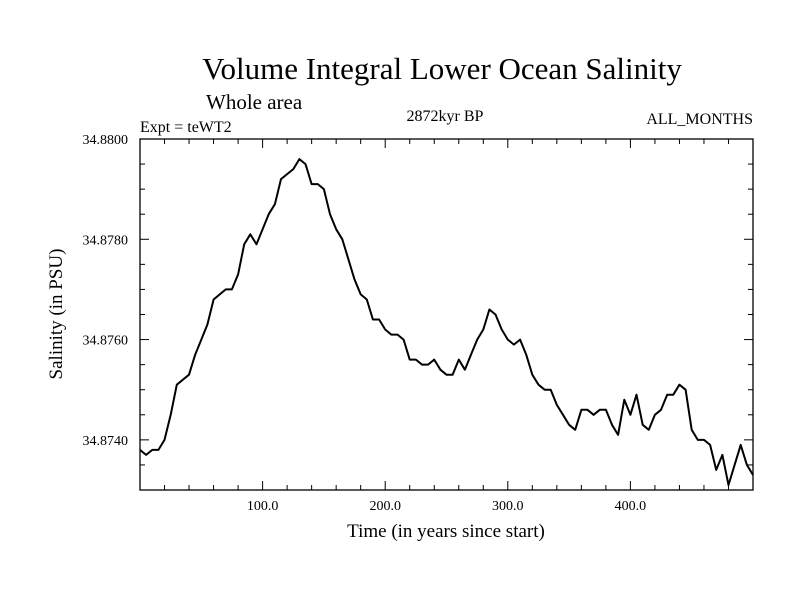 This screenshot has width=800, height=600. Describe the element at coordinates (56, 314) in the screenshot. I see `y-axis-label: Salinity (in PSU)` at that location.